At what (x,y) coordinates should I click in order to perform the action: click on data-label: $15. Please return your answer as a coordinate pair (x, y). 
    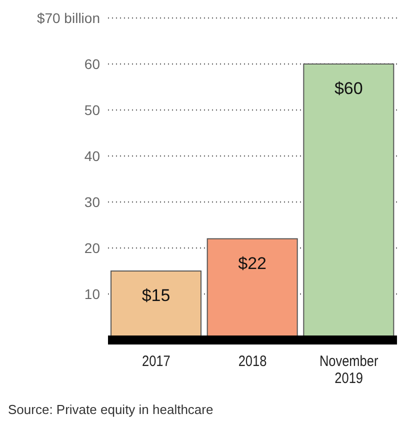
    Looking at the image, I should click on (156, 296).